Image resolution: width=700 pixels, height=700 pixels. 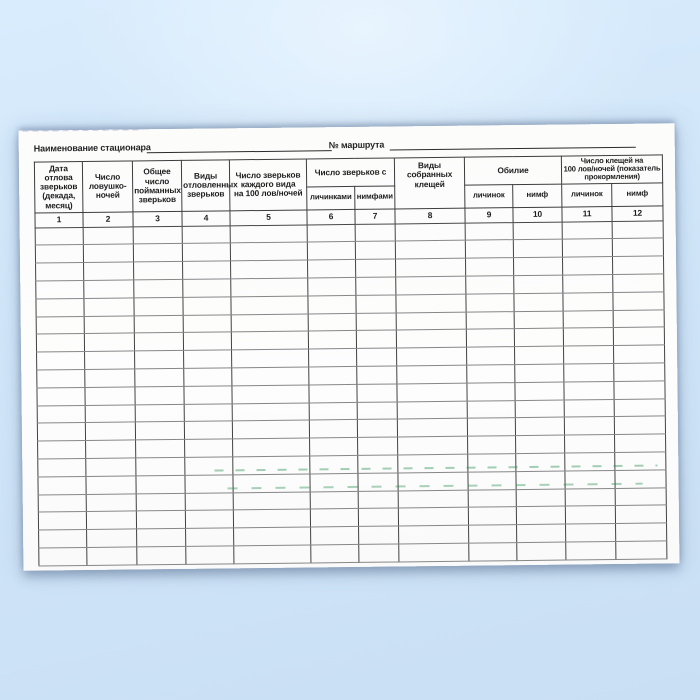 What do you see at coordinates (350, 172) in the screenshot?
I see `group-header-animals-with: Число зверьков с` at bounding box center [350, 172].